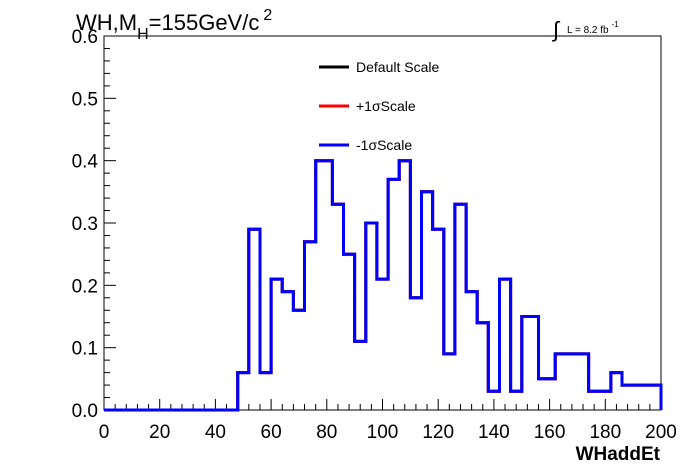 The height and width of the screenshot is (472, 696). I want to click on x-tick-label: 60, so click(271, 432).